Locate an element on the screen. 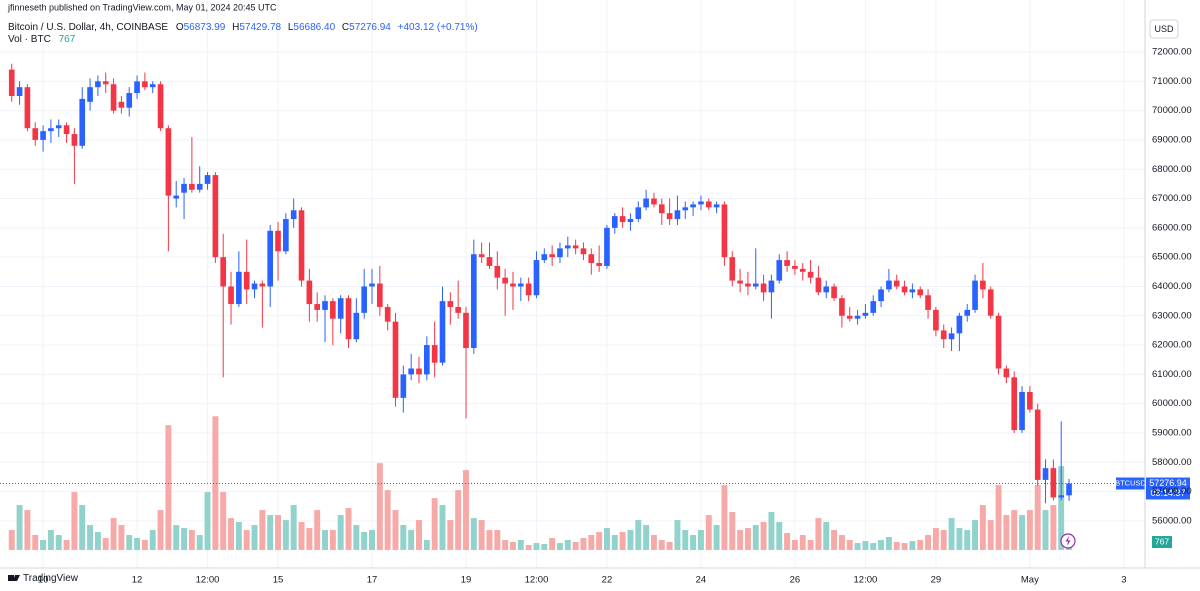 Image resolution: width=1200 pixels, height=591 pixels. countdown: 03:14:37 is located at coordinates (1167, 493).